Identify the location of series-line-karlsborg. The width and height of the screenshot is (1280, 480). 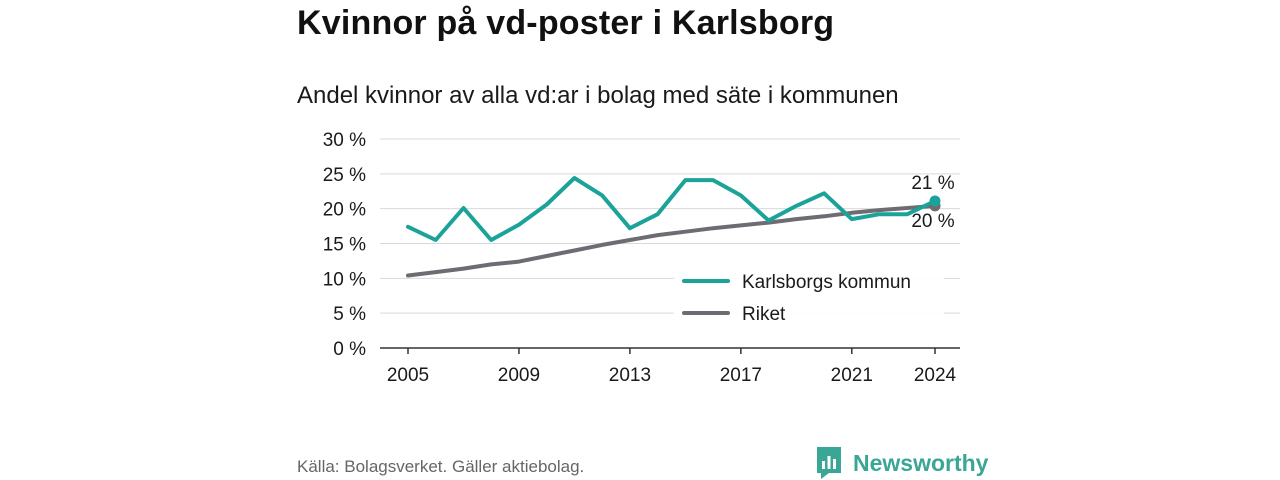
(671, 209).